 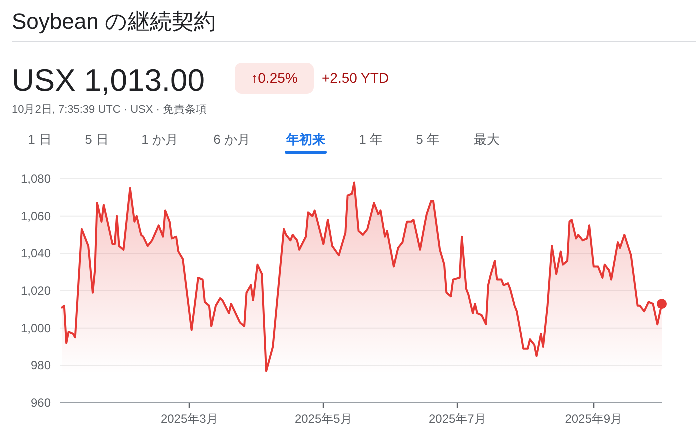 What do you see at coordinates (457, 419) in the screenshot?
I see `x-tick-label: 2025年7月` at bounding box center [457, 419].